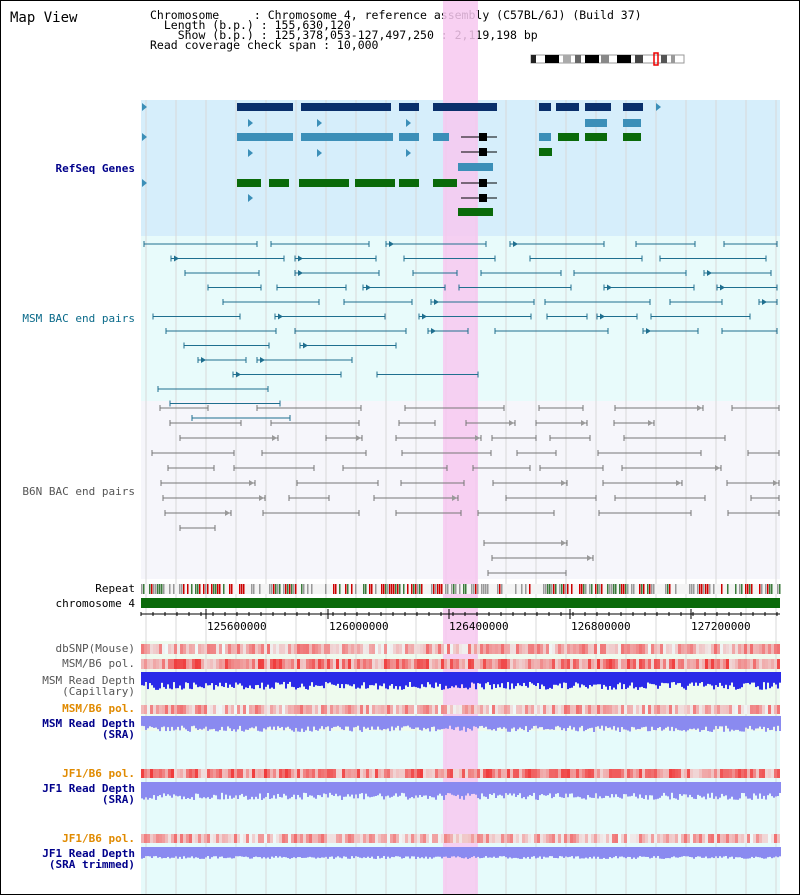 The width and height of the screenshot is (800, 895). Describe the element at coordinates (78, 491) in the screenshot. I see `track-label-b6n-bac: B6N BAC end pairs` at that location.